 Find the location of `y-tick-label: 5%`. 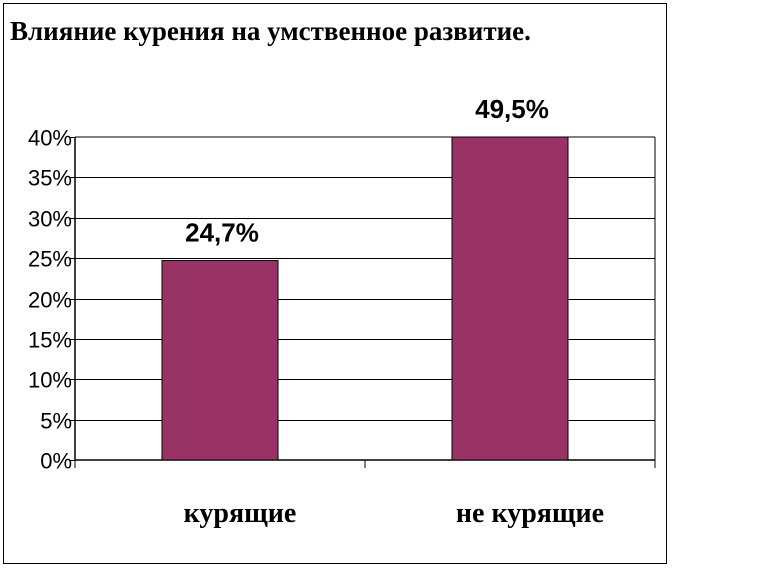

y-tick-label: 5% is located at coordinates (56, 421).